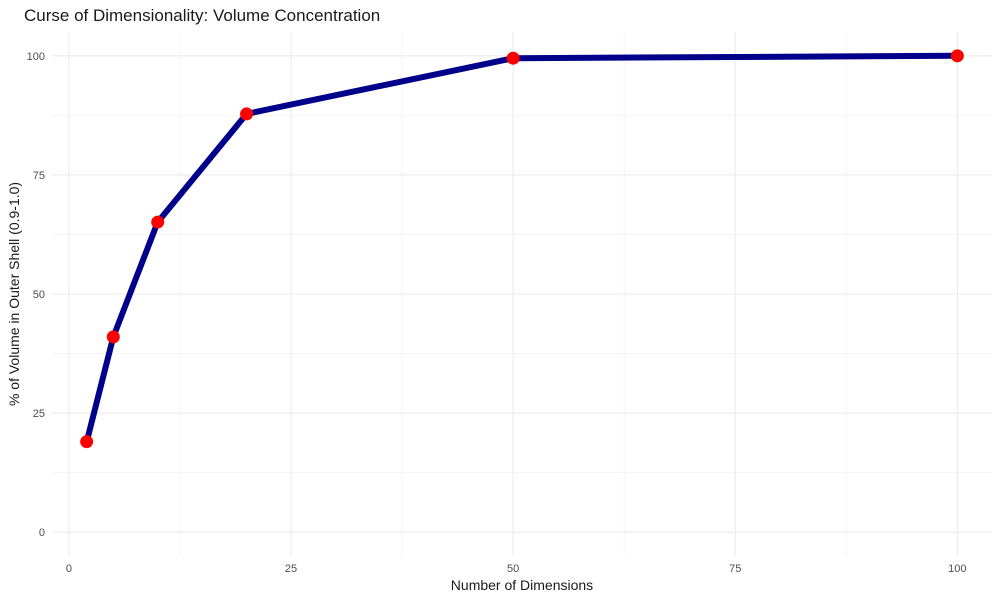  I want to click on x-axis-title: Number of Dimensions, so click(522, 585).